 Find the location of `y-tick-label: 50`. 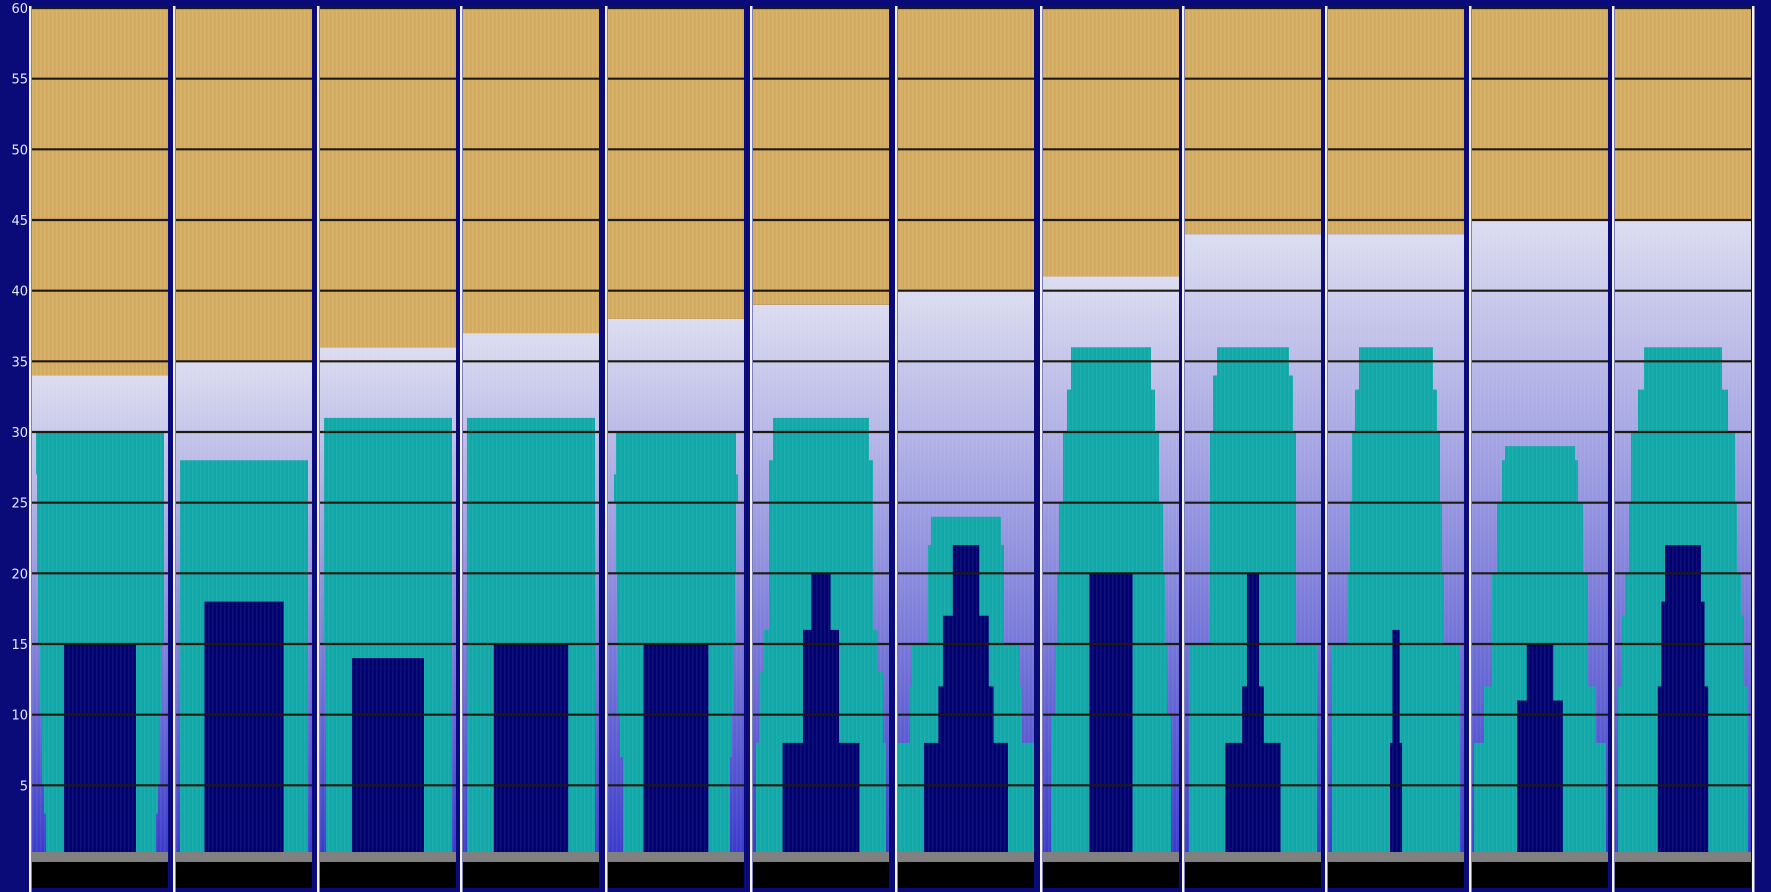

y-tick-label: 50 is located at coordinates (19, 150).